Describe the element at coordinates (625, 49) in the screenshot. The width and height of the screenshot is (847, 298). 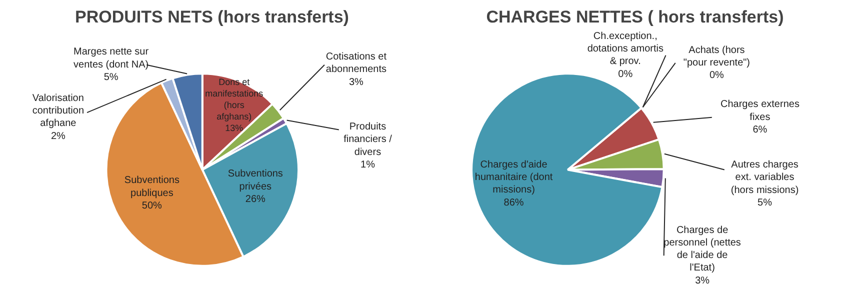
I see `category-label: Ch.exception., dotations amortis & prov.` at that location.